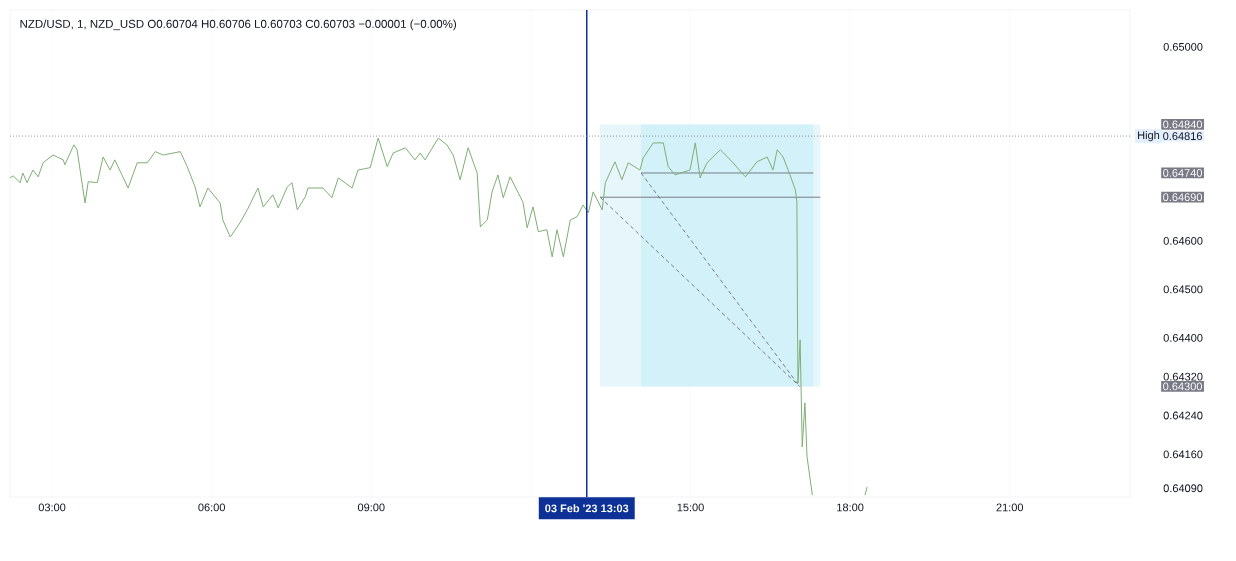  What do you see at coordinates (1183, 488) in the screenshot?
I see `y-tick-label: 0.64090` at bounding box center [1183, 488].